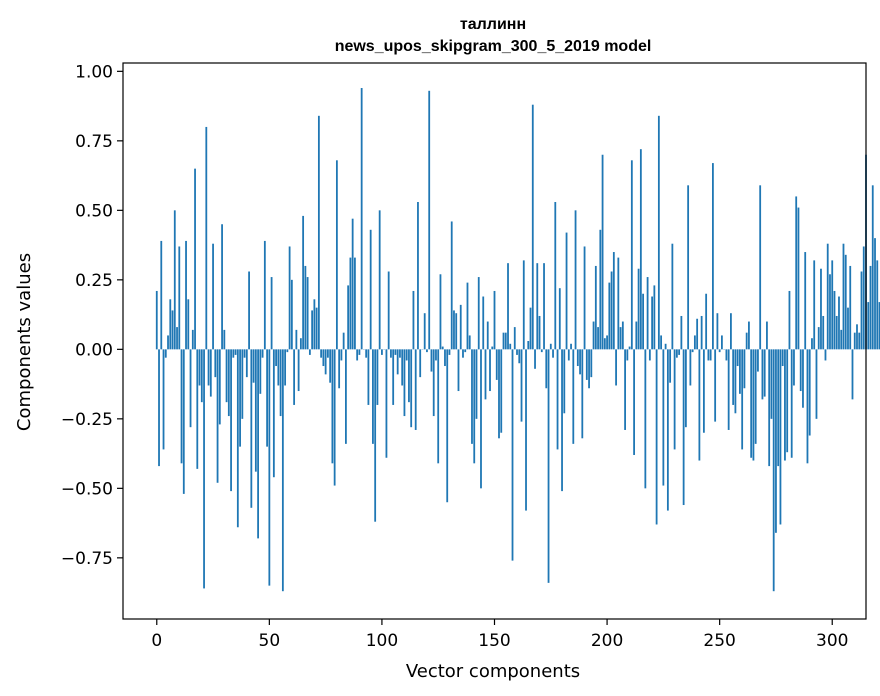 The image size is (880, 696). What do you see at coordinates (607, 641) in the screenshot?
I see `x-tick-label: 200` at bounding box center [607, 641].